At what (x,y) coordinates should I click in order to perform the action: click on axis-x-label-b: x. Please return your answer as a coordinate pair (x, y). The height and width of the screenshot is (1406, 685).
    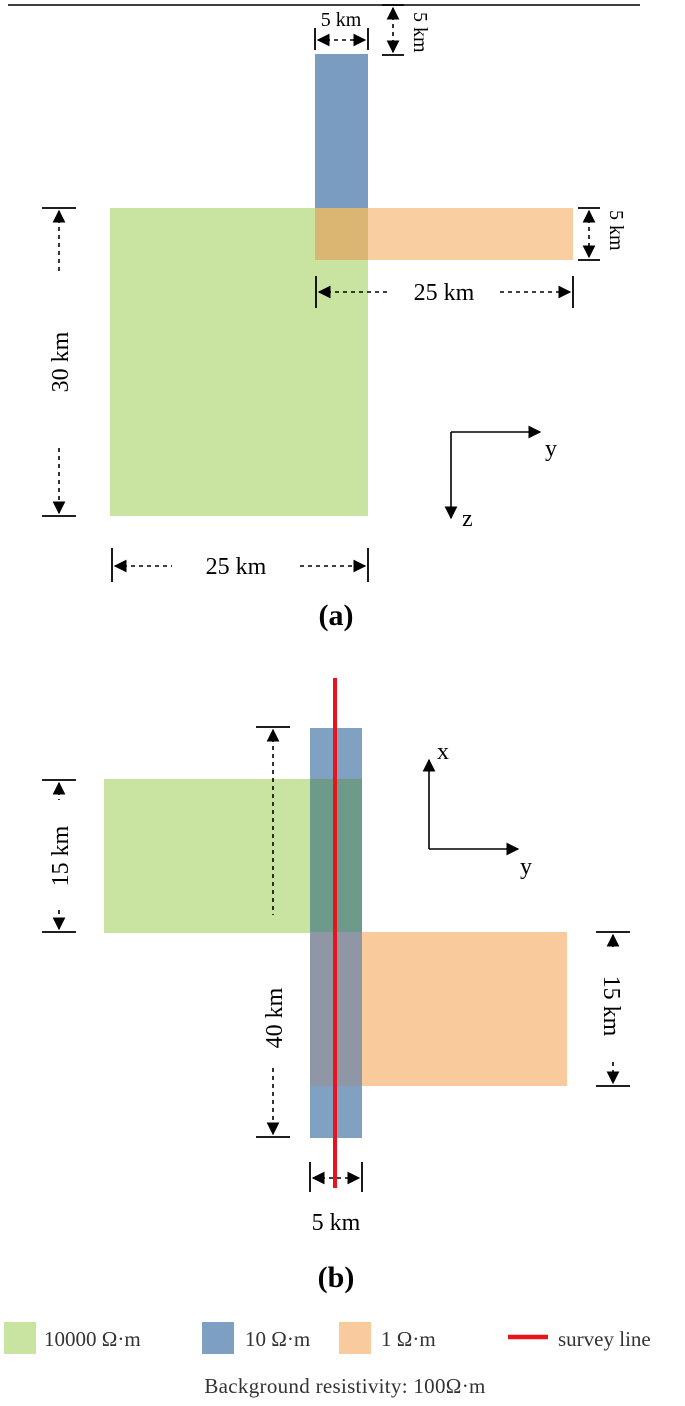
    Looking at the image, I should click on (443, 752).